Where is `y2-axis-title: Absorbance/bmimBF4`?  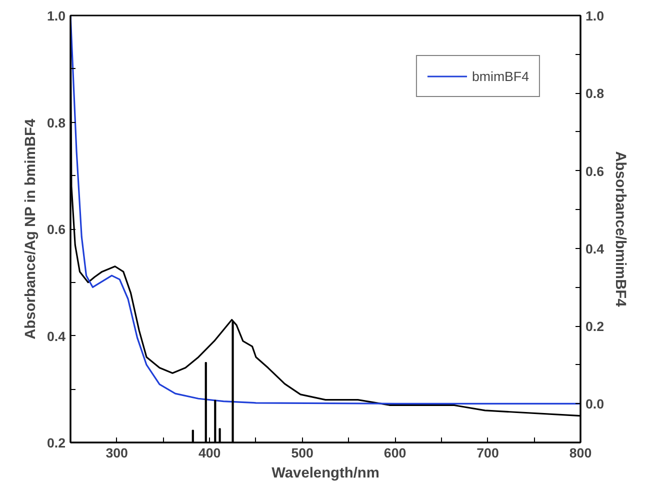 y2-axis-title: Absorbance/bmimBF4 is located at coordinates (620, 229).